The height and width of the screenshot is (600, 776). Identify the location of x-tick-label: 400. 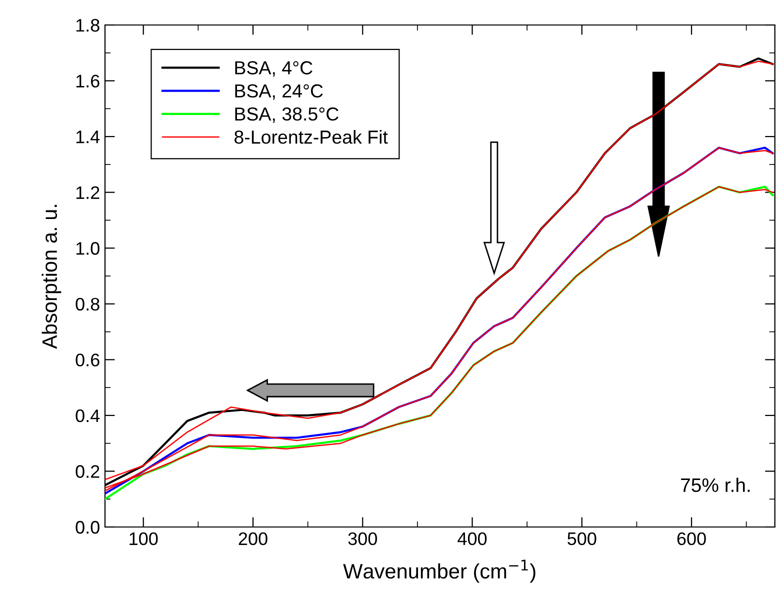
(472, 539).